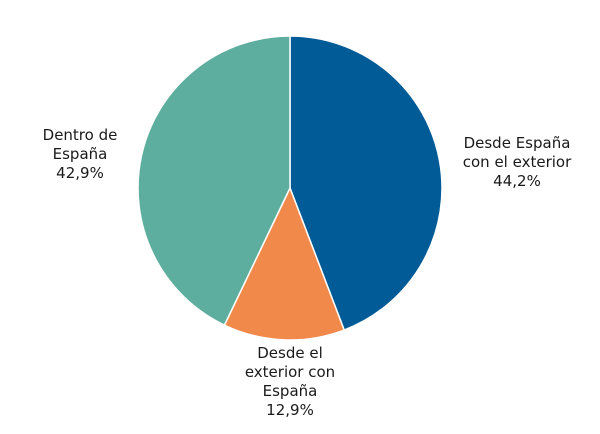 The height and width of the screenshot is (434, 600). Describe the element at coordinates (517, 181) in the screenshot. I see `slice-value-label: 44,2%` at that location.